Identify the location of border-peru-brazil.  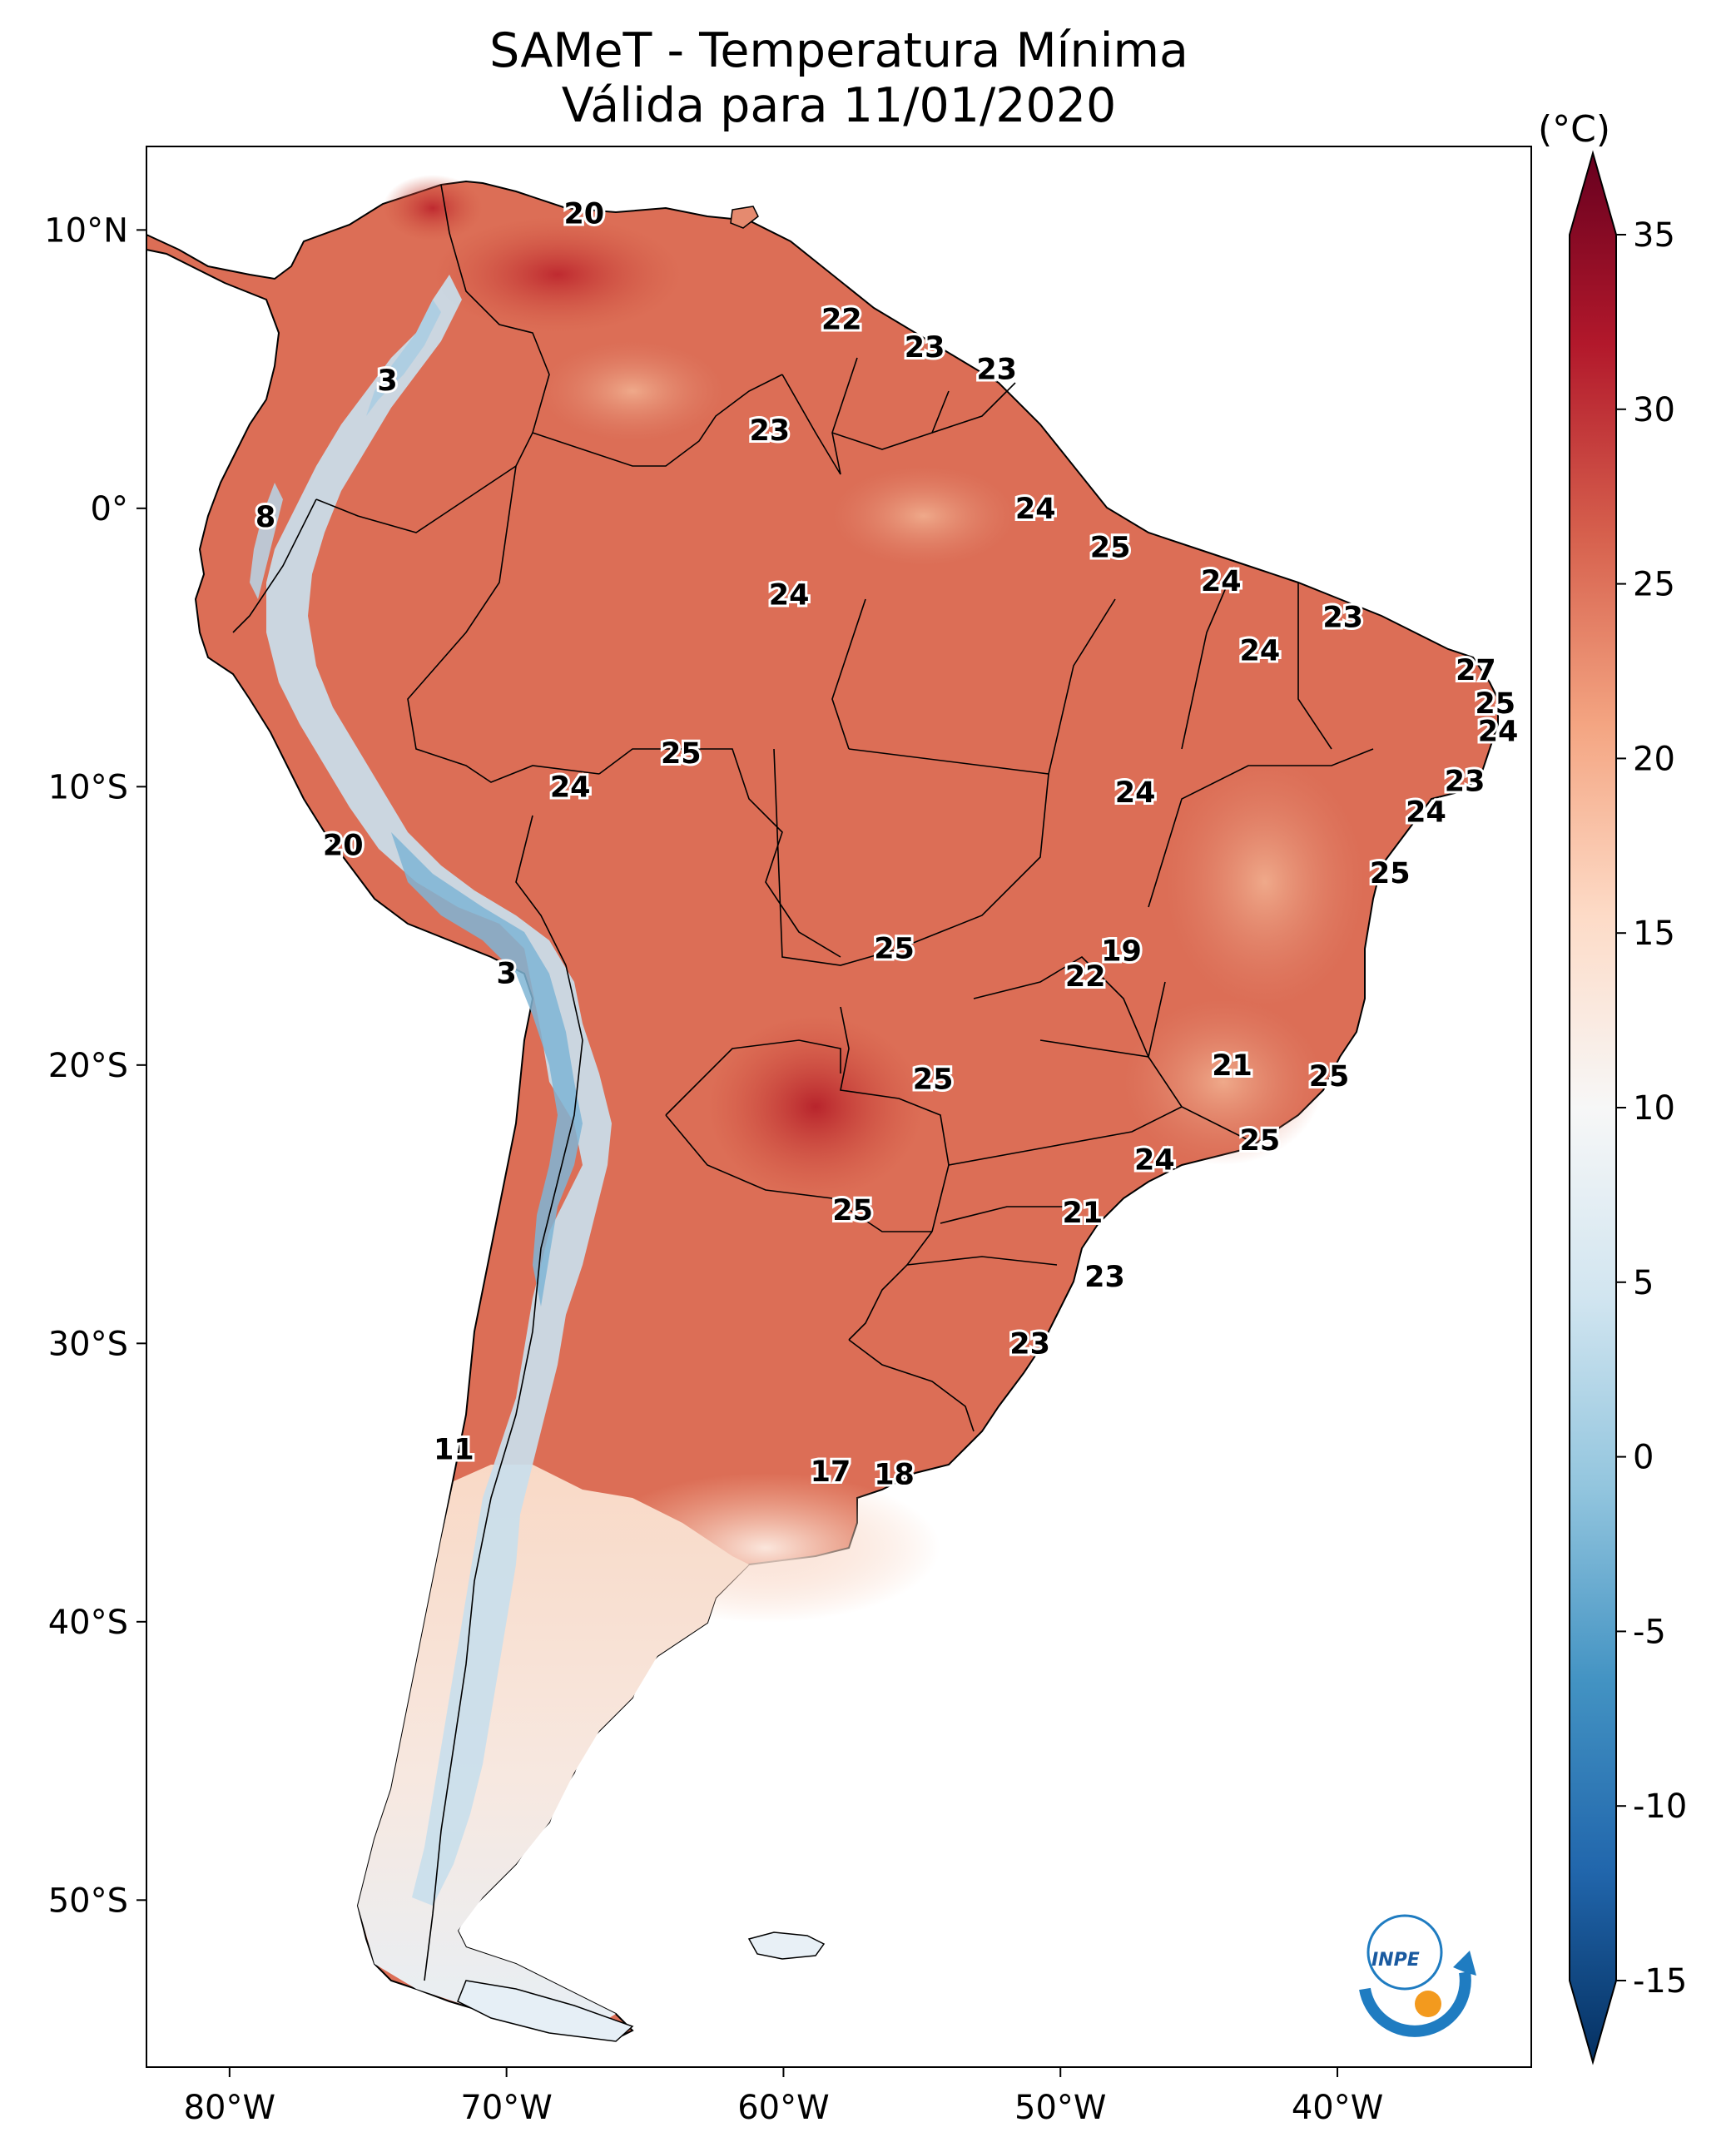
(503, 624).